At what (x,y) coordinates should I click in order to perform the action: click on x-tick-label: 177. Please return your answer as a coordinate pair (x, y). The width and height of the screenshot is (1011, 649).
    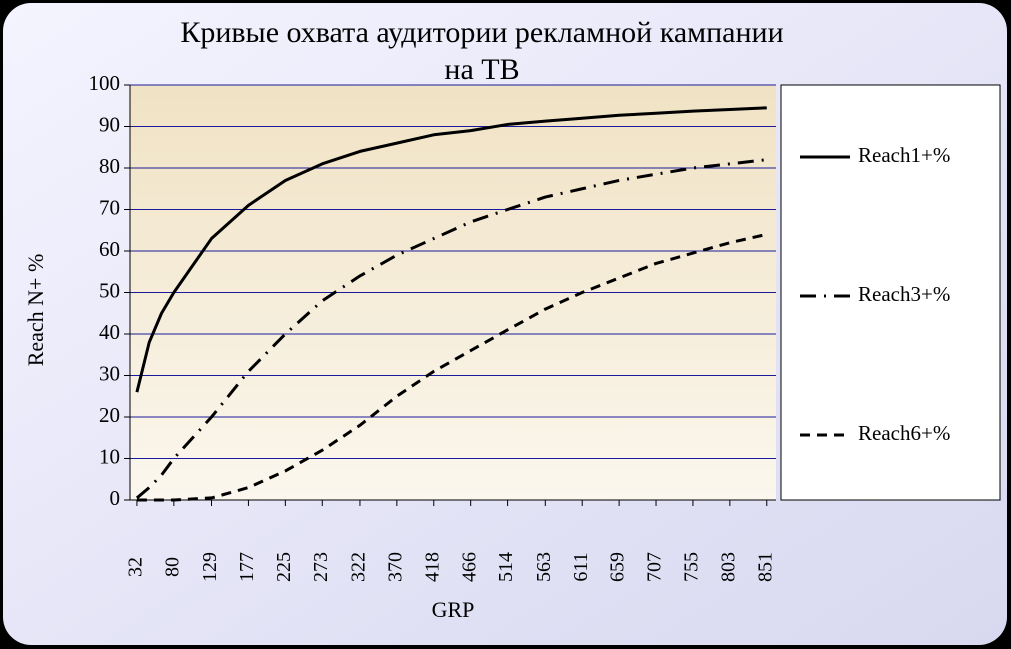
    Looking at the image, I should click on (247, 567).